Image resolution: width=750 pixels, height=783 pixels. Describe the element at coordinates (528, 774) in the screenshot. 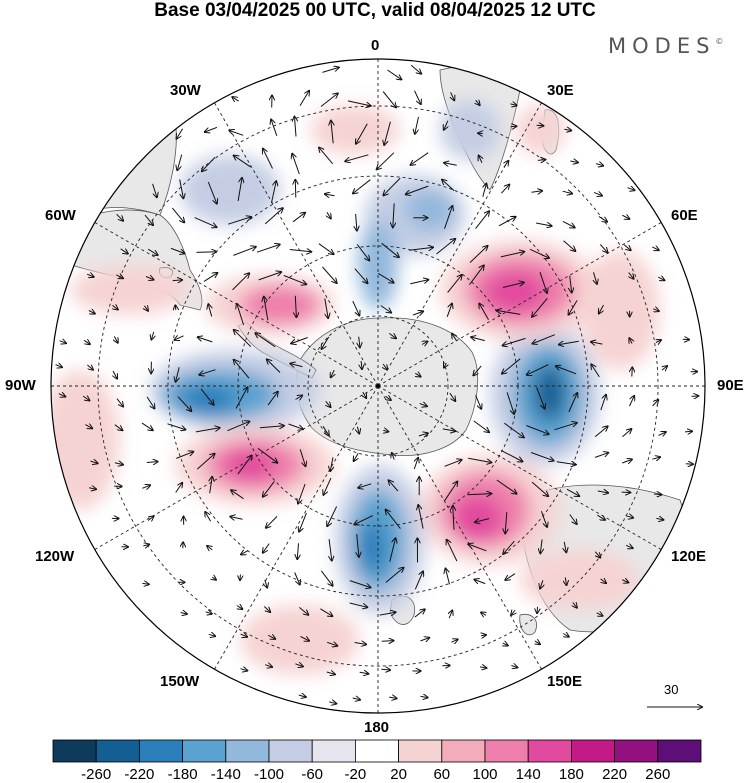

I see `colorbar-tick-label: 140` at that location.